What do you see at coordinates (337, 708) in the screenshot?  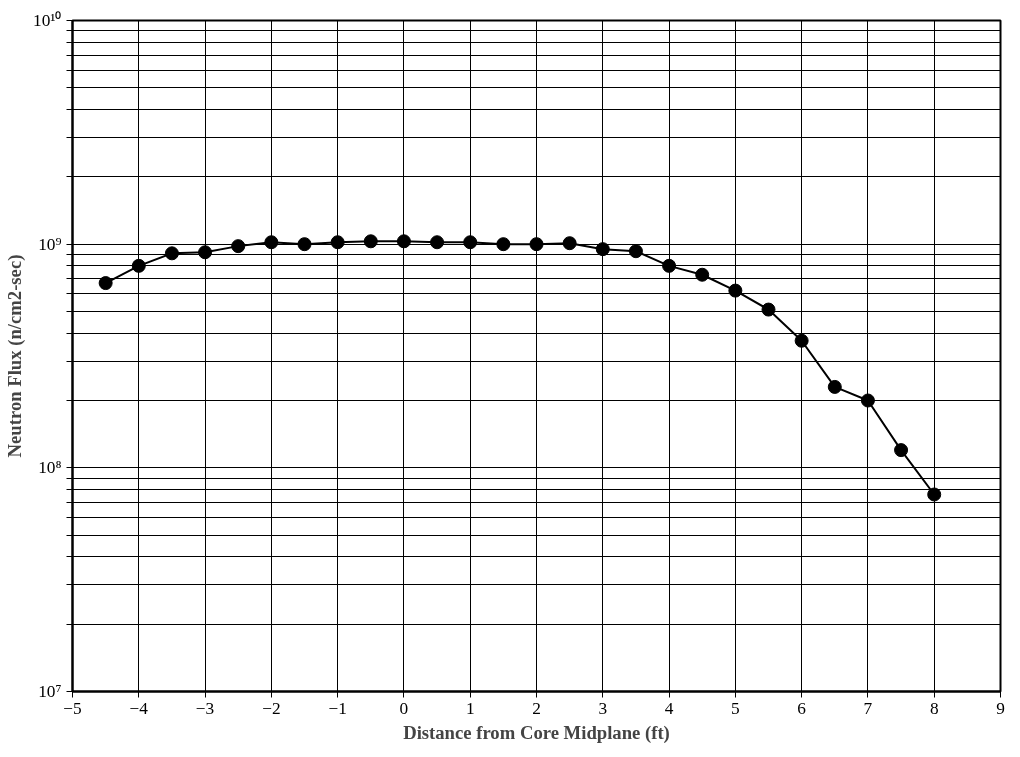 I see `x-tick-label: −1` at bounding box center [337, 708].